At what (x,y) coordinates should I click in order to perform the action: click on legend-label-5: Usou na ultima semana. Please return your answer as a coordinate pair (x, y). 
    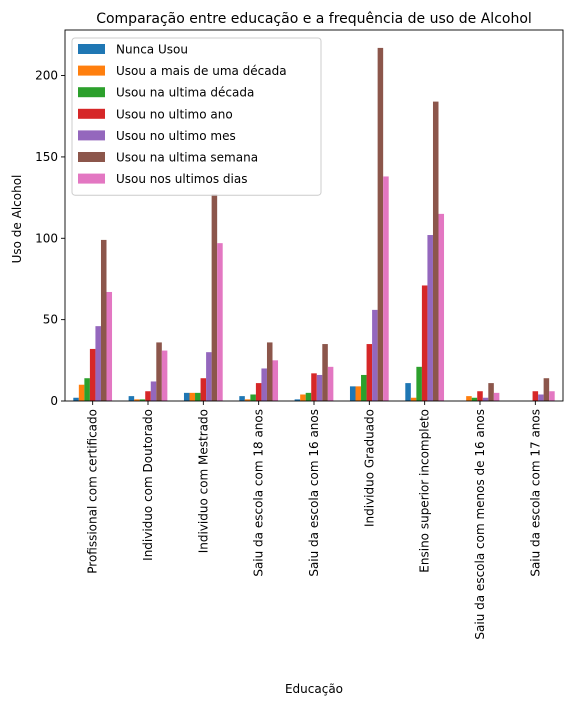
    Looking at the image, I should click on (187, 158).